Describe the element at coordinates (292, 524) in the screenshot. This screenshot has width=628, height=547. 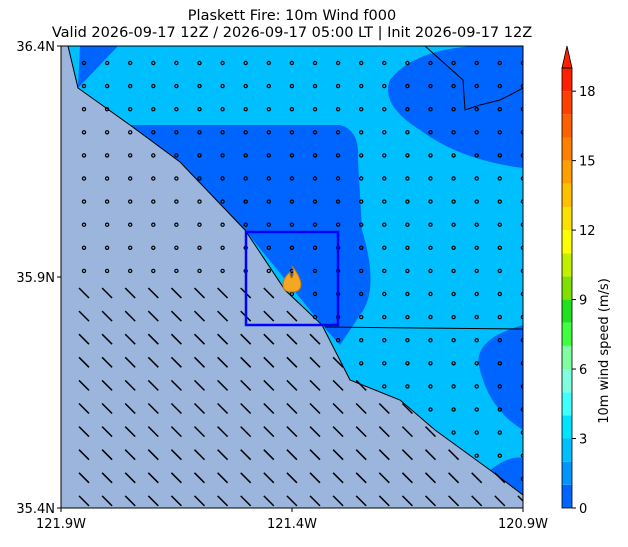
I see `x-tick-label: 121.4W` at that location.